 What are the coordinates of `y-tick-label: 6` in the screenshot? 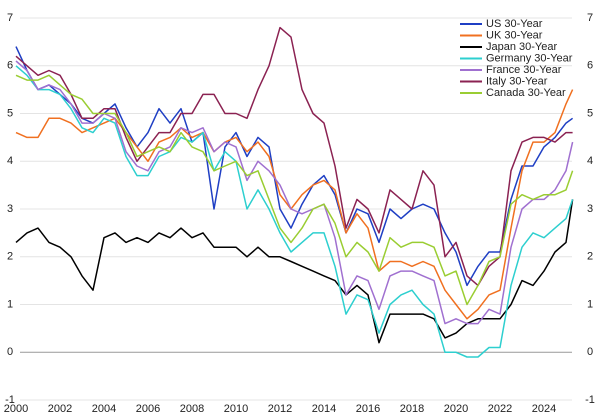 It's located at (10, 66).